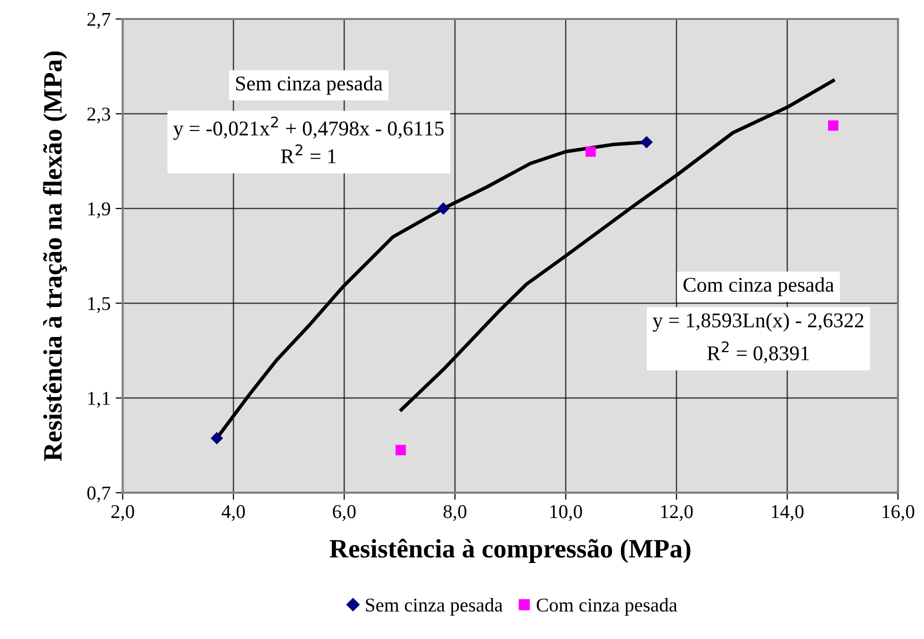  What do you see at coordinates (233, 513) in the screenshot?
I see `x-tick-label: 4,0` at bounding box center [233, 513].